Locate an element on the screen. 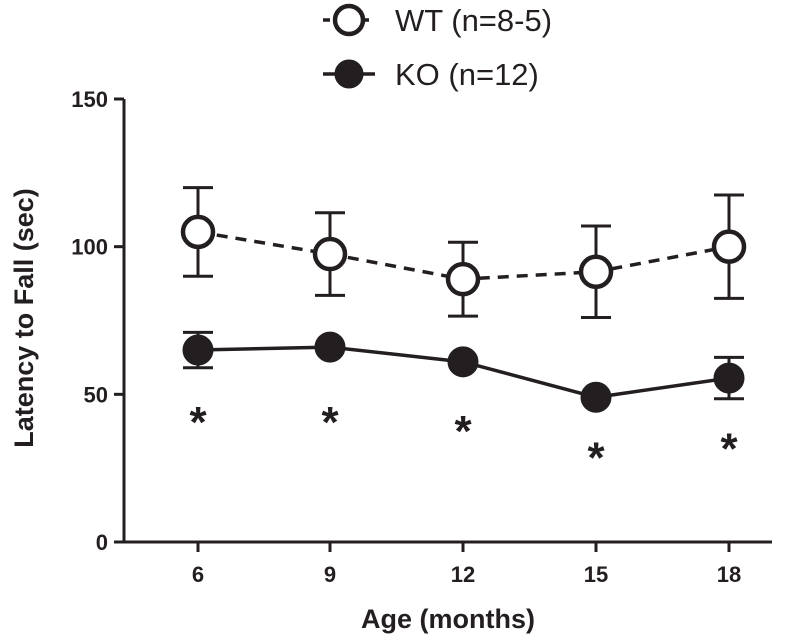 This screenshot has height=642, width=800. y-ticks: 0 50 100 150 is located at coordinates (97, 321).